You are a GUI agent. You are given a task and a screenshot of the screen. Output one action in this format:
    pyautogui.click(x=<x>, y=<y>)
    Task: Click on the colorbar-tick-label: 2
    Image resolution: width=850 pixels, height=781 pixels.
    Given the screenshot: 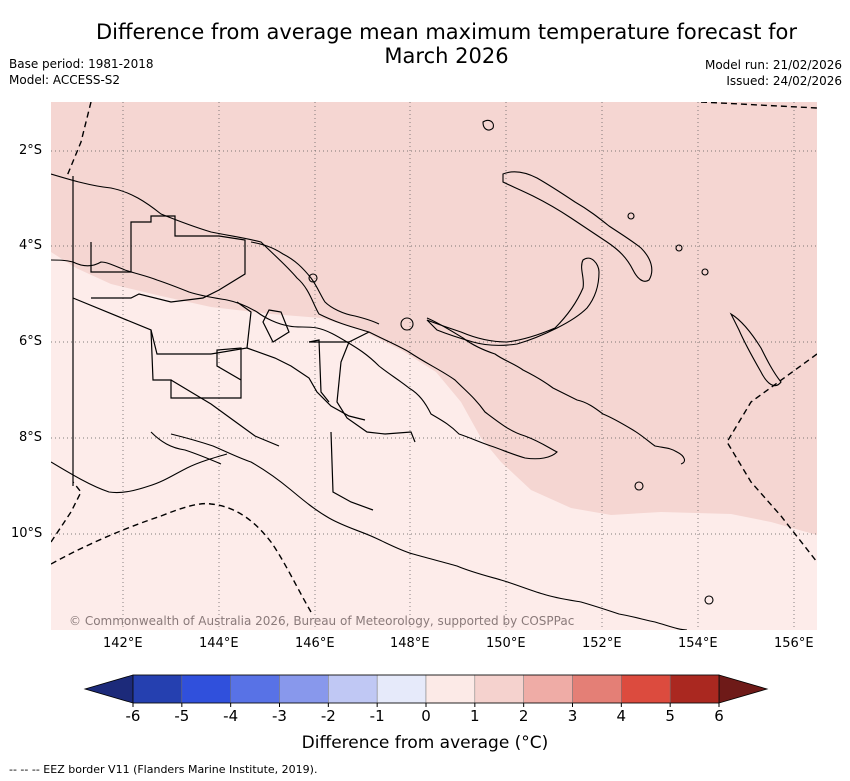 What is the action you would take?
    pyautogui.click(x=524, y=716)
    